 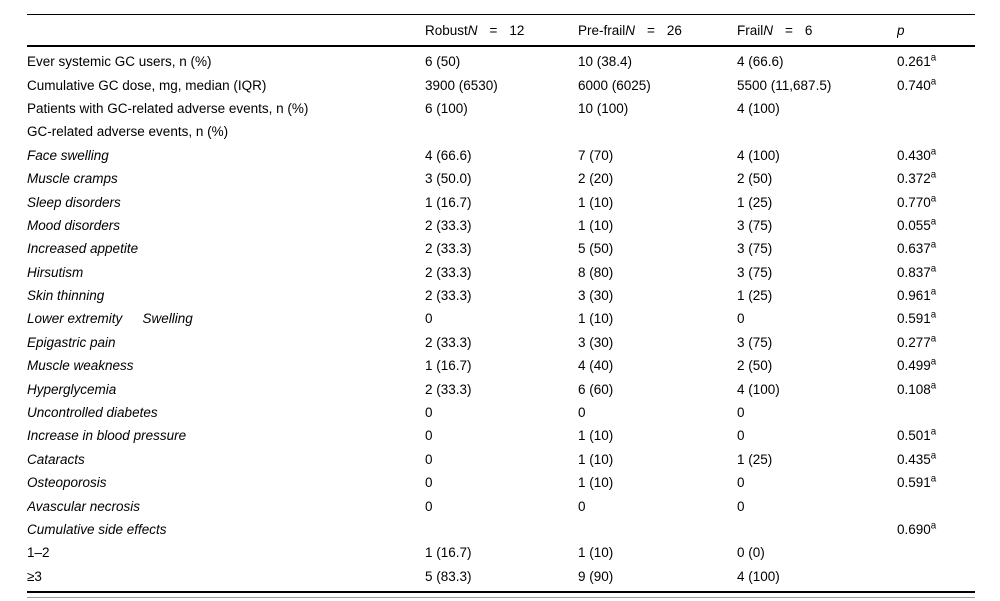 What do you see at coordinates (760, 62) in the screenshot?
I see `frail-cell: 4 (66.6)` at bounding box center [760, 62].